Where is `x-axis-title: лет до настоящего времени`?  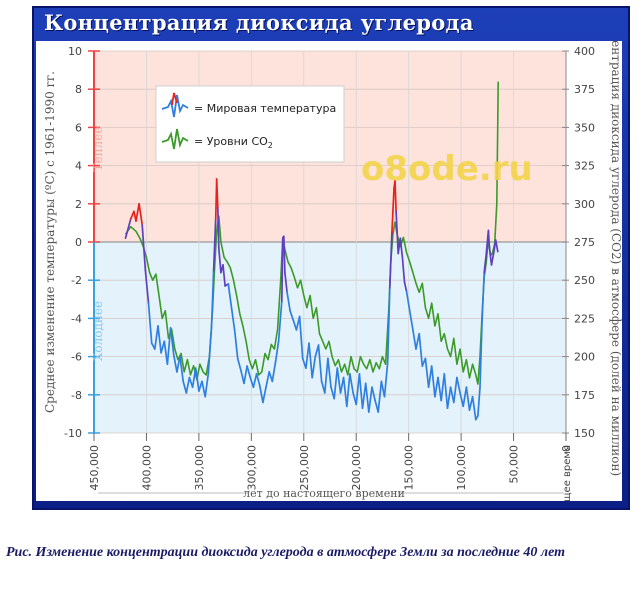
x-axis-title: лет до настоящего времени is located at coordinates (324, 493).